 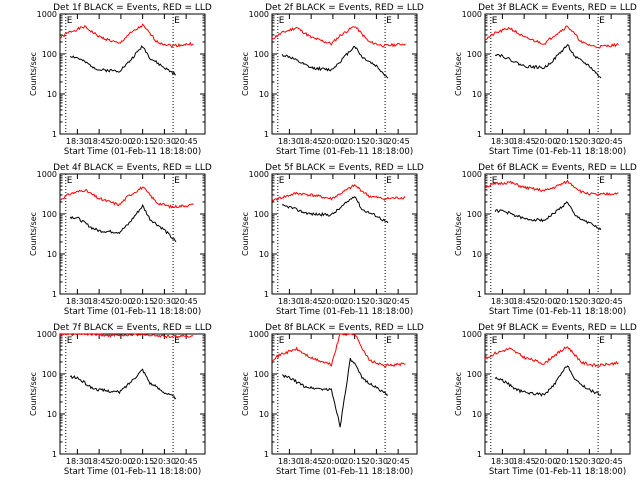 I want to click on chart-title: Det 8f BLACK = Events, RED = LLD, so click(x=344, y=328).